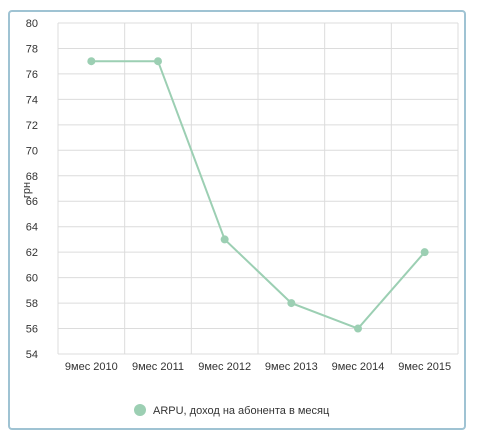 This screenshot has width=500, height=438. I want to click on y-tick-label: 76, so click(32, 75).